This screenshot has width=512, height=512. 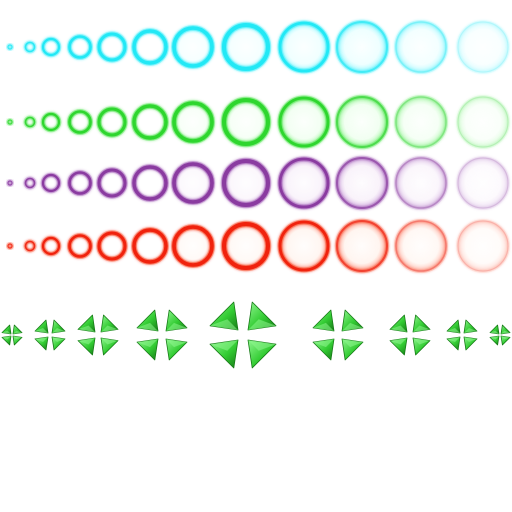 I want to click on red-ring-row, so click(x=258, y=246).